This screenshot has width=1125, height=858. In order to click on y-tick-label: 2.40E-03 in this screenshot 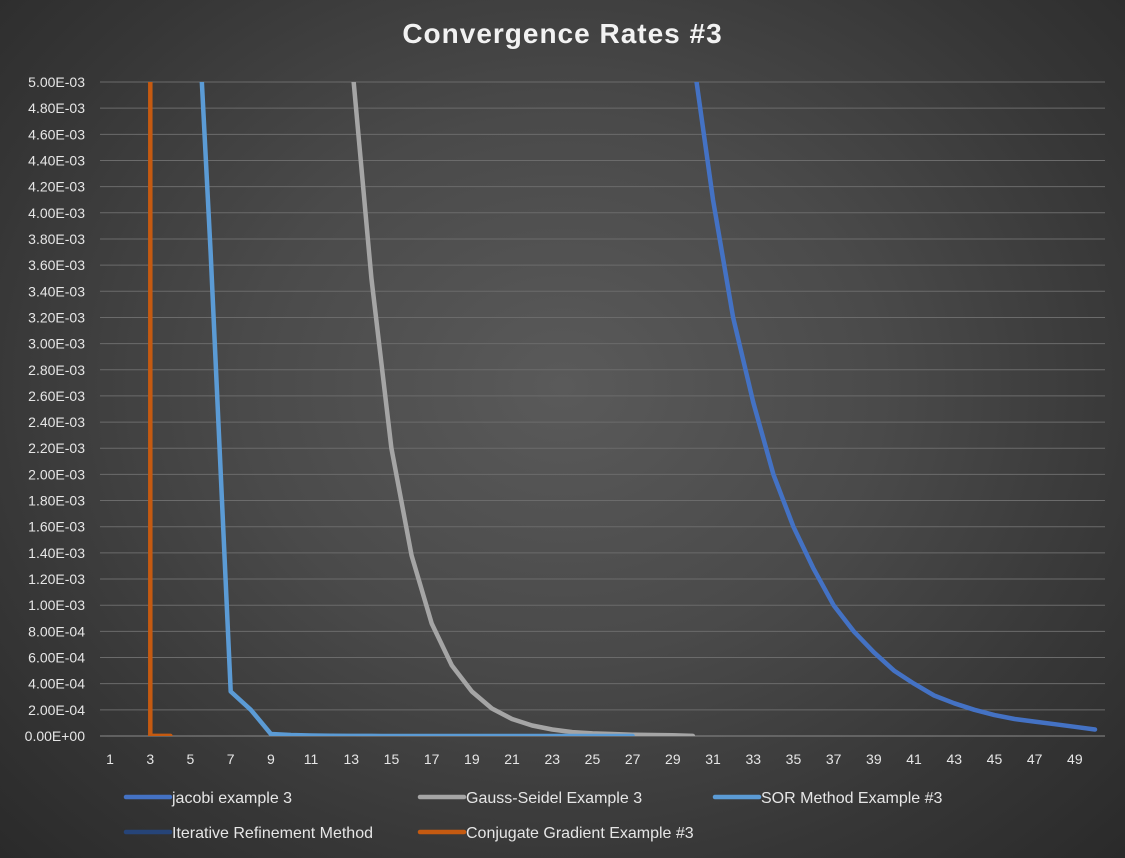, I will do `click(56, 422)`.